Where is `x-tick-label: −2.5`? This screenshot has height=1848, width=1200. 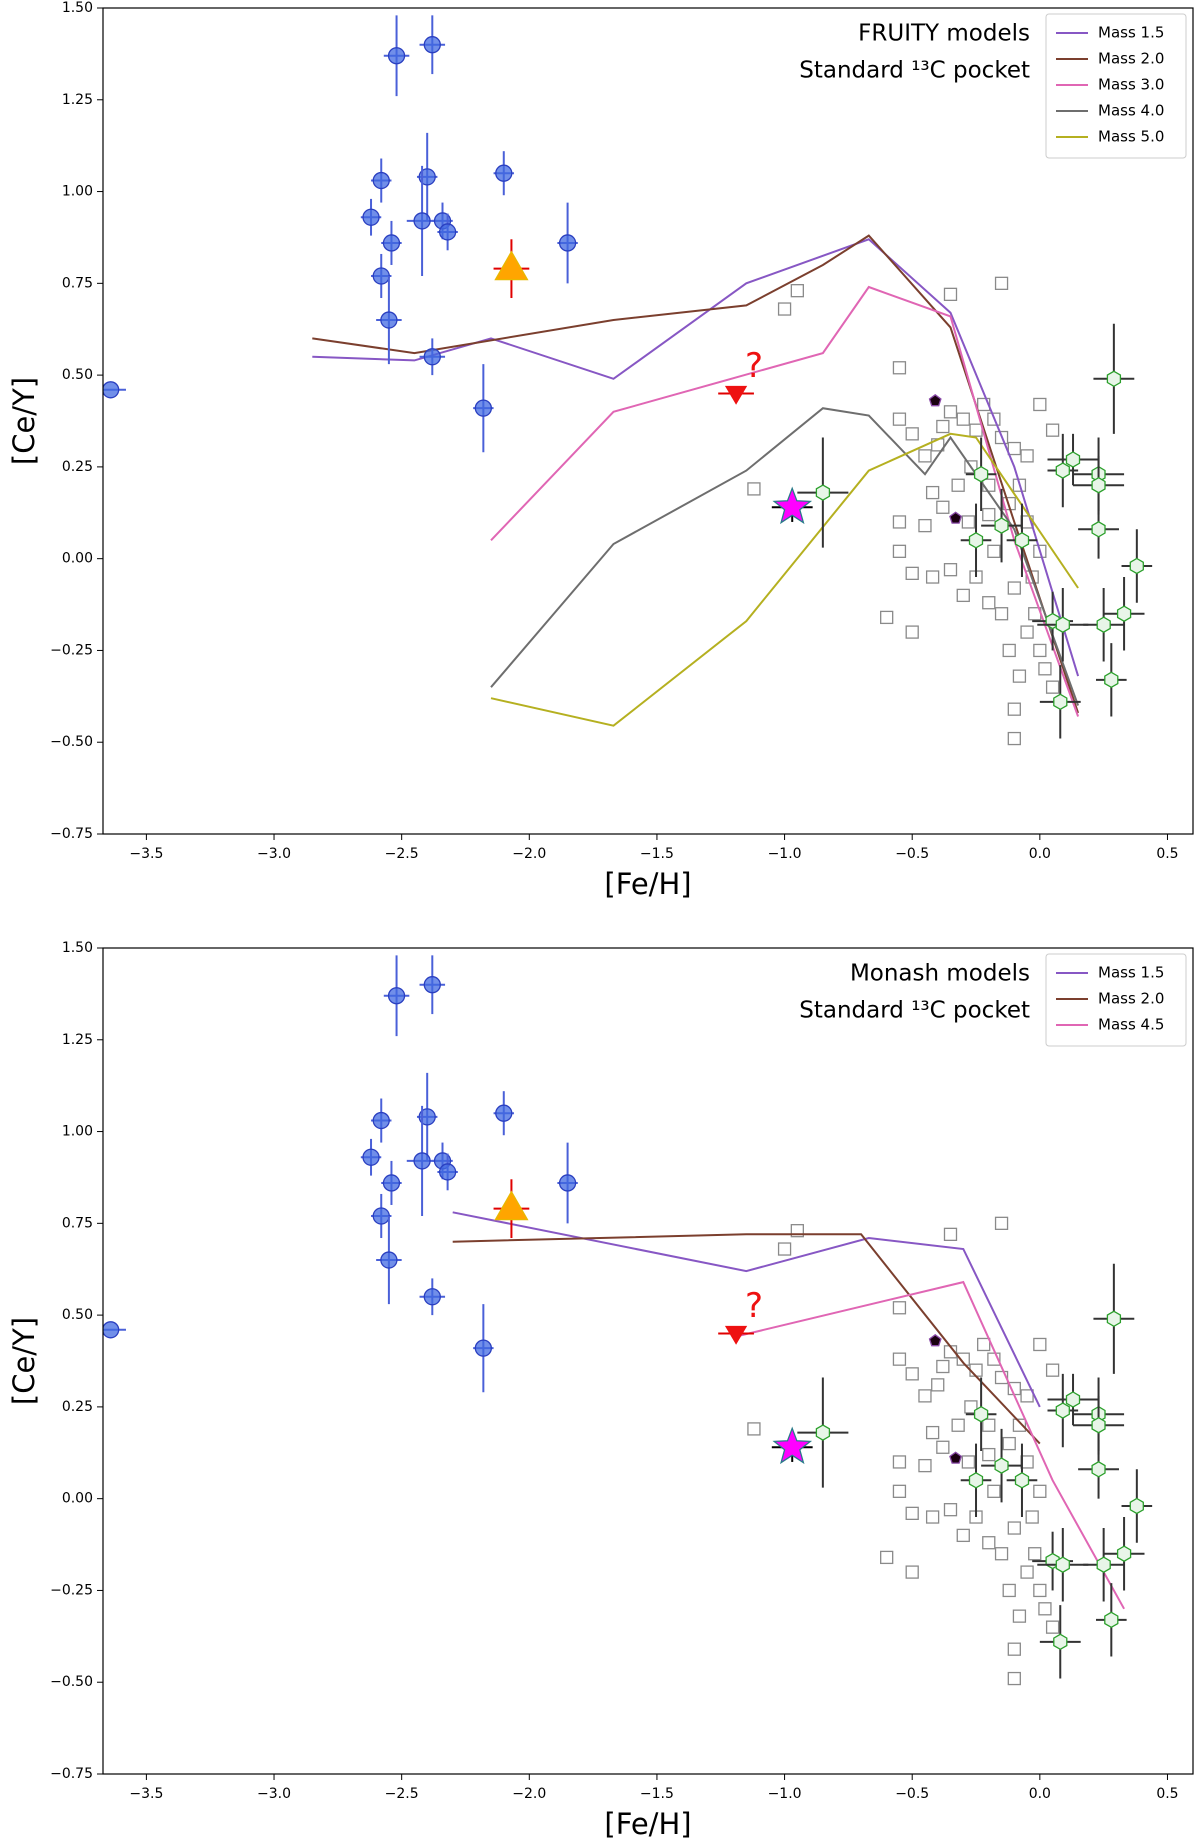 x-tick-label: −2.5 is located at coordinates (402, 854).